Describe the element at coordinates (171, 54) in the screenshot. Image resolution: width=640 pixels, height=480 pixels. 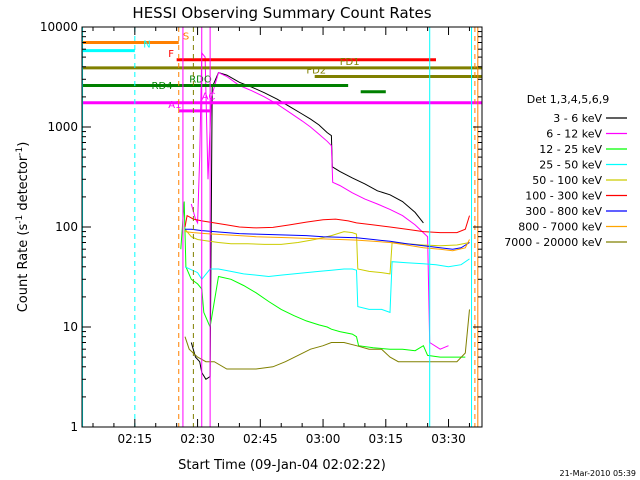
I see `flag-label-f: F` at that location.